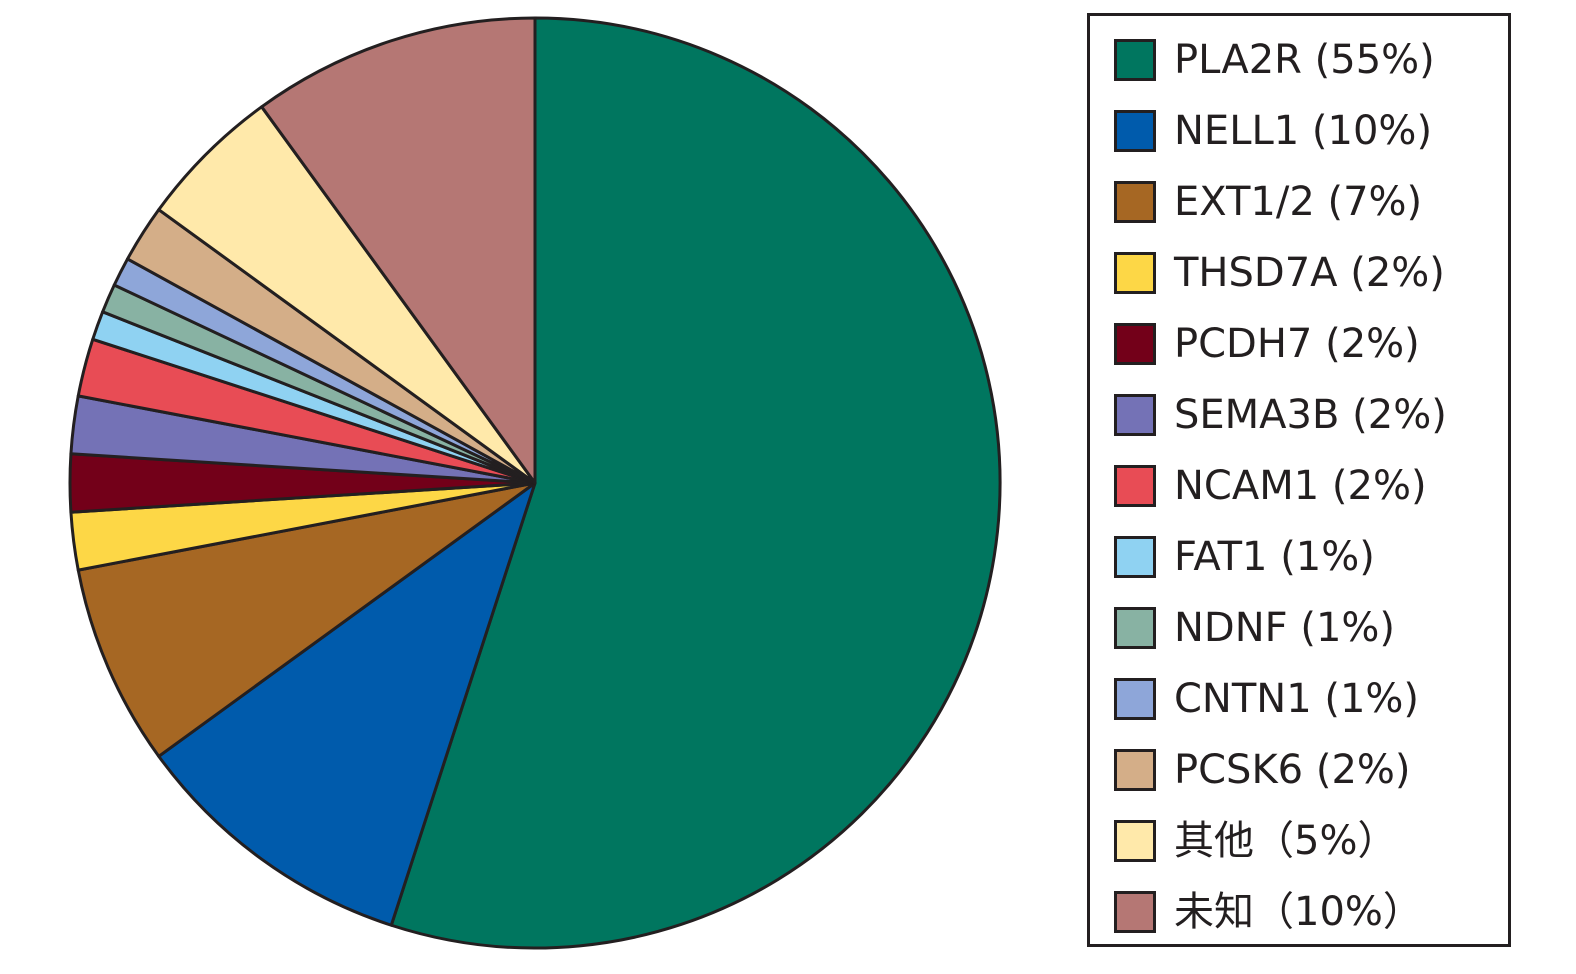 The width and height of the screenshot is (1576, 974). I want to click on legend-label: NCAM1 (2%), so click(1300, 486).